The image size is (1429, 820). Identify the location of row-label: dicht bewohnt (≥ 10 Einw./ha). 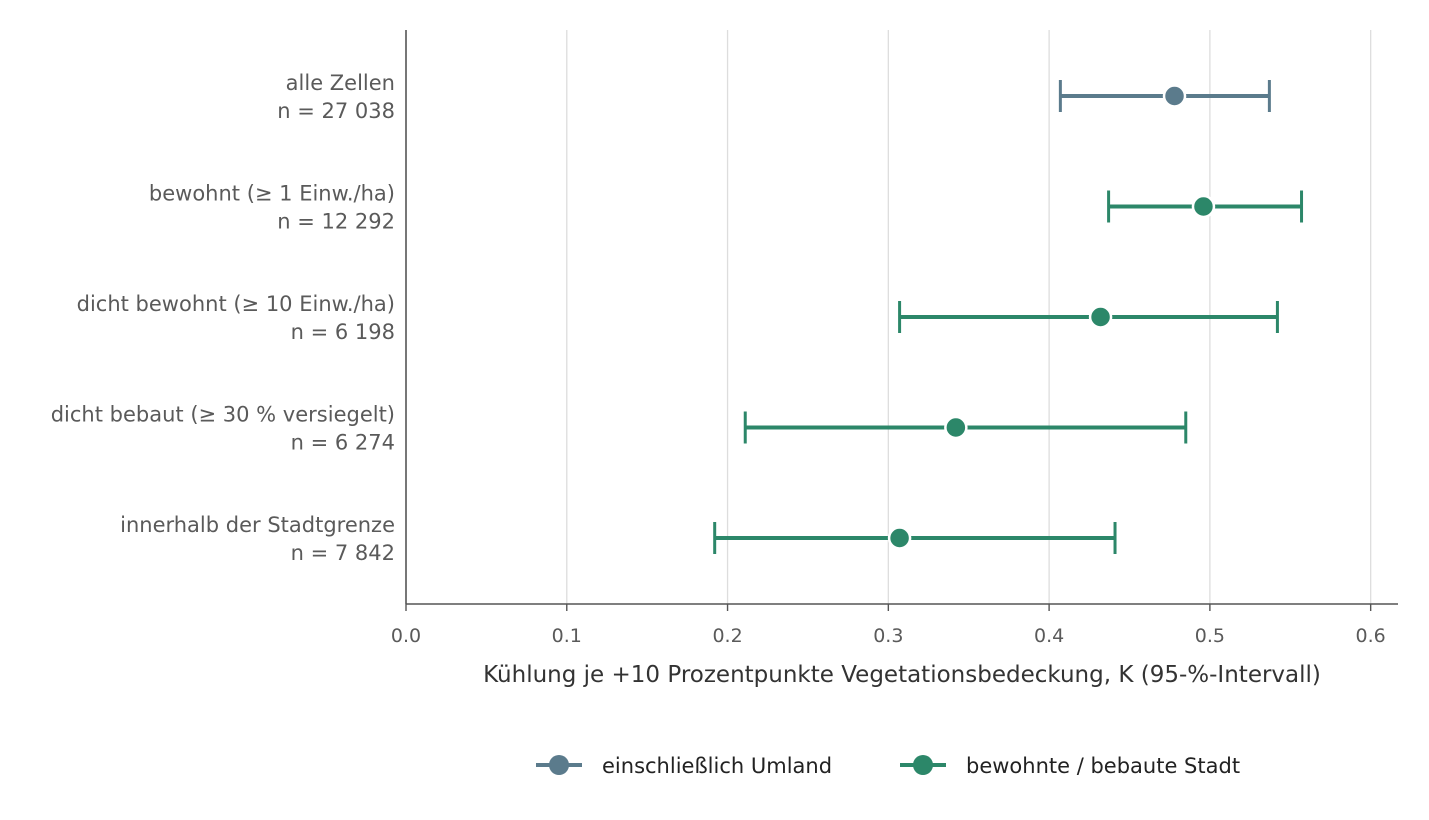
(236, 304).